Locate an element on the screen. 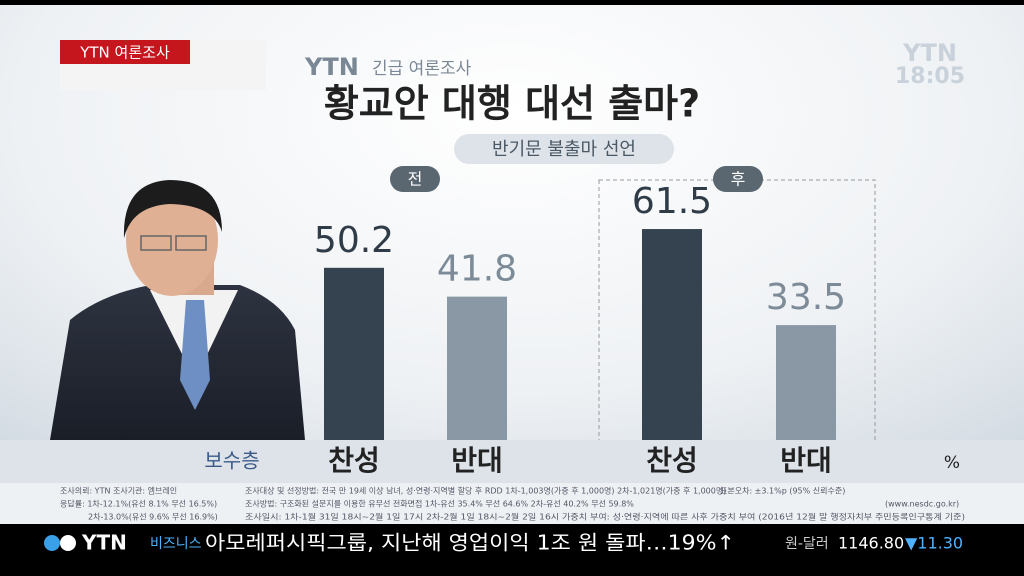 The height and width of the screenshot is (576, 1024). footnote-error: 표본오차: ±3.1%p (95% 신뢰수준) is located at coordinates (782, 491).